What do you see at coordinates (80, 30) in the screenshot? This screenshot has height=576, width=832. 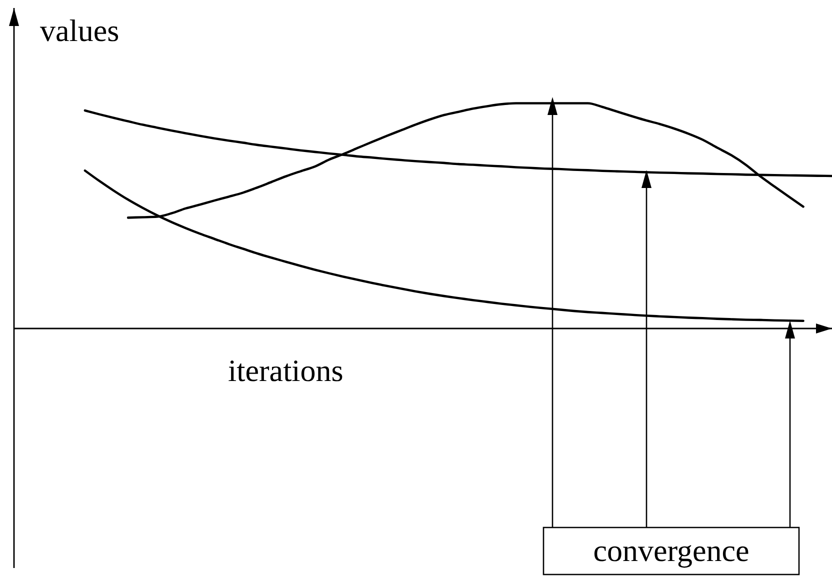 I see `y-axis-title: values` at bounding box center [80, 30].